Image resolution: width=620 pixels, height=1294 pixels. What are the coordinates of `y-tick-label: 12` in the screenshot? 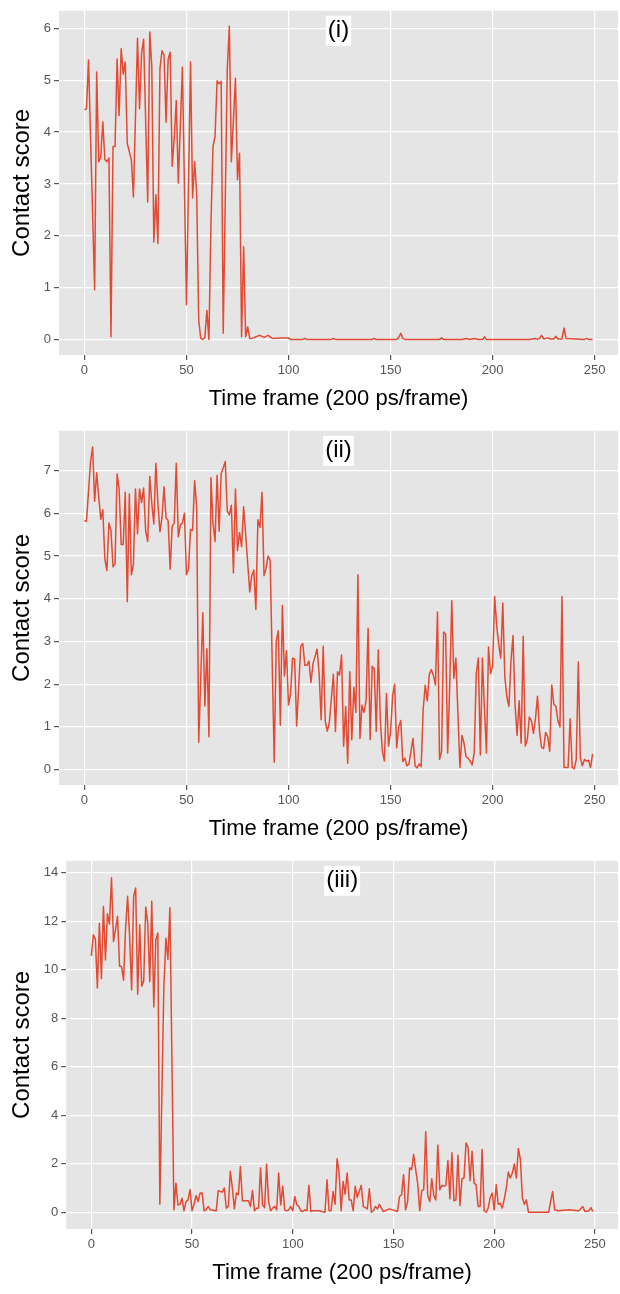 It's located at (51, 920).